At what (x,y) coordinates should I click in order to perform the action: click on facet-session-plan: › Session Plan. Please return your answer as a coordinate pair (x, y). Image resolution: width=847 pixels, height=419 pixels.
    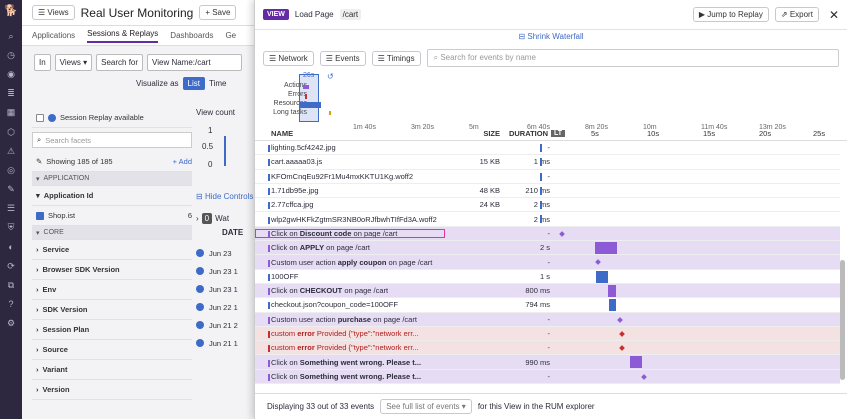
    Looking at the image, I should click on (112, 330).